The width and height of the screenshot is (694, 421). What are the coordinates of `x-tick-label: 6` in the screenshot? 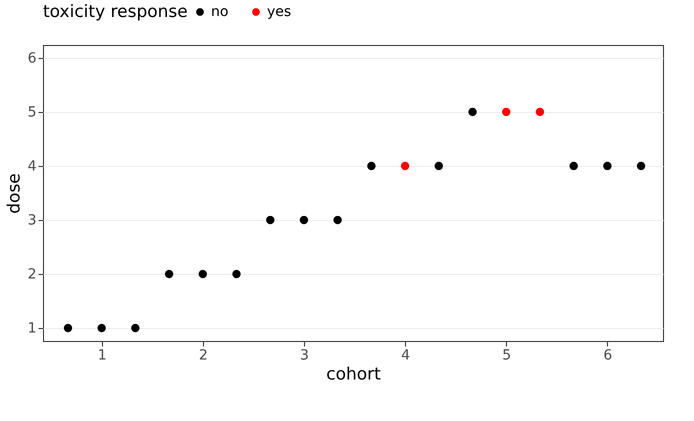 It's located at (607, 356).